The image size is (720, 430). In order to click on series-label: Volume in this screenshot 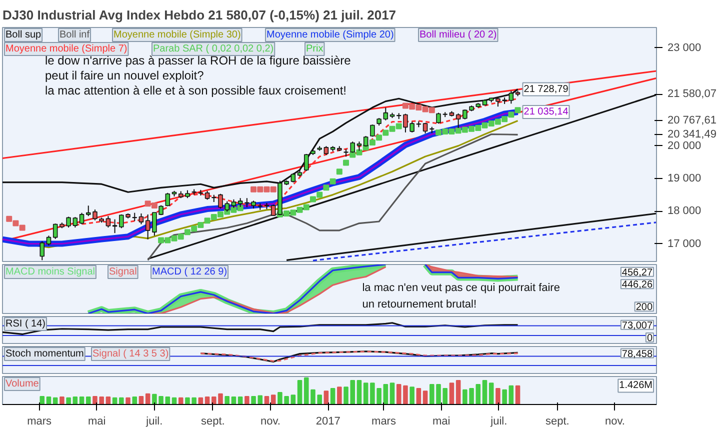, I will do `click(23, 384)`.